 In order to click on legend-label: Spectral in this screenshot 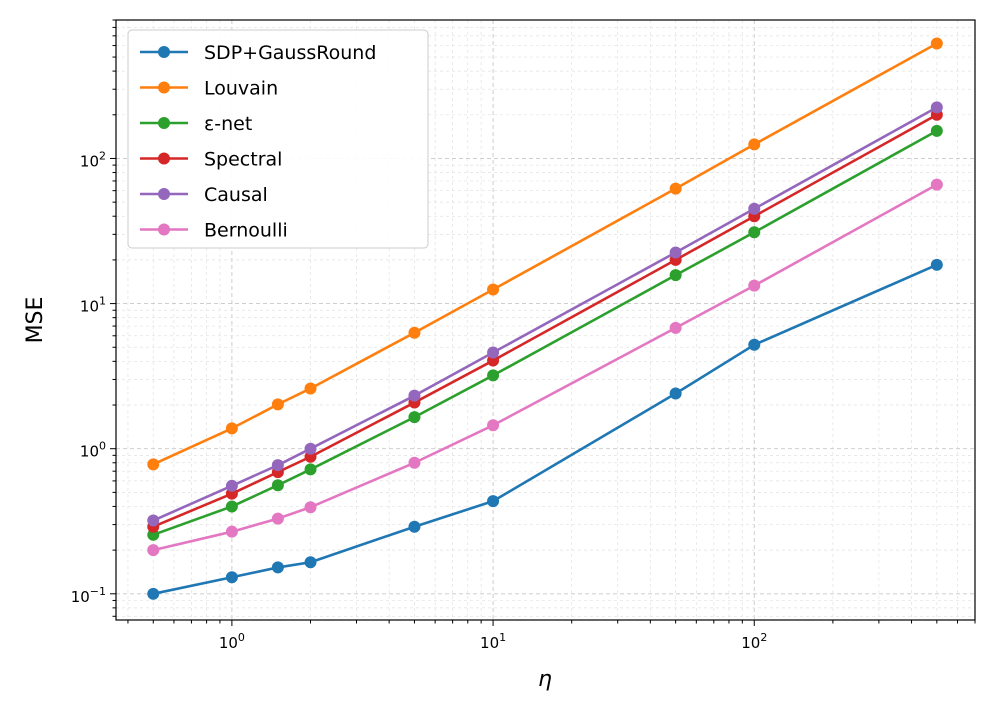, I will do `click(243, 160)`.